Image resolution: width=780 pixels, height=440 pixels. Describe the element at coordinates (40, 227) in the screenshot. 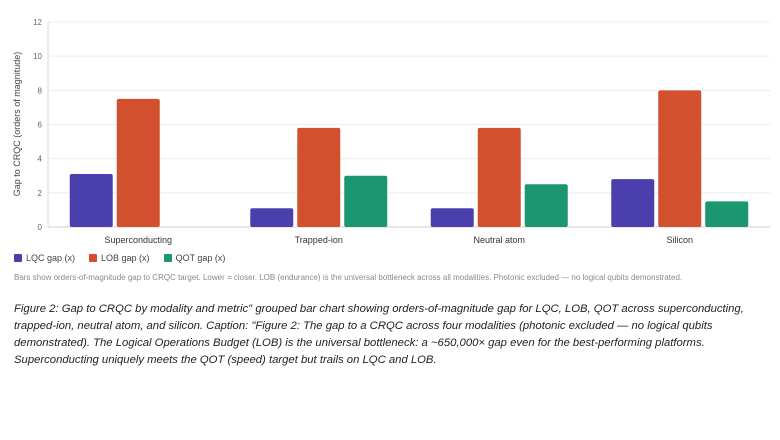

I see `y-tick-label: 0` at that location.